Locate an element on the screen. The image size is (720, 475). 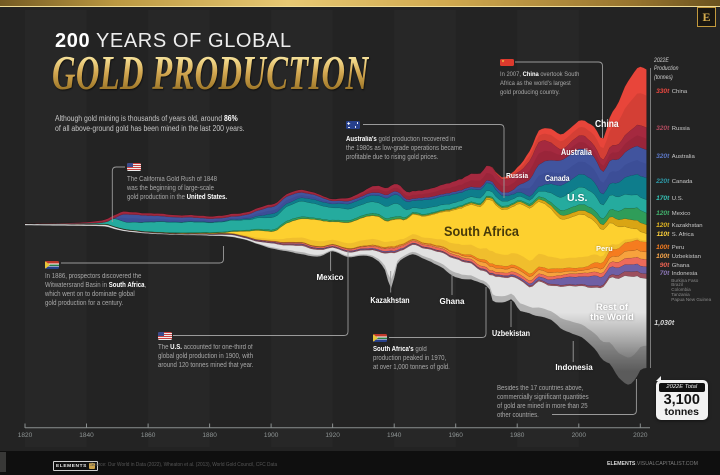
svg-text: 1840 is located at coordinates (86, 435).